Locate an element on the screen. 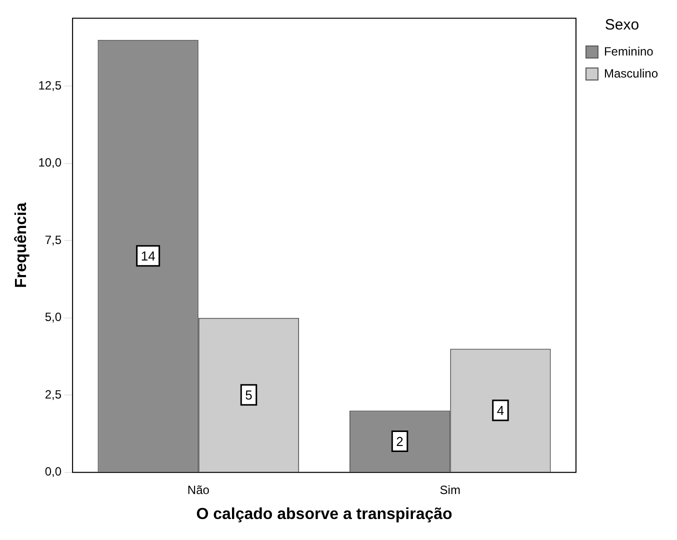  x-axis-title: O calçado absorve a transpiração is located at coordinates (324, 514).